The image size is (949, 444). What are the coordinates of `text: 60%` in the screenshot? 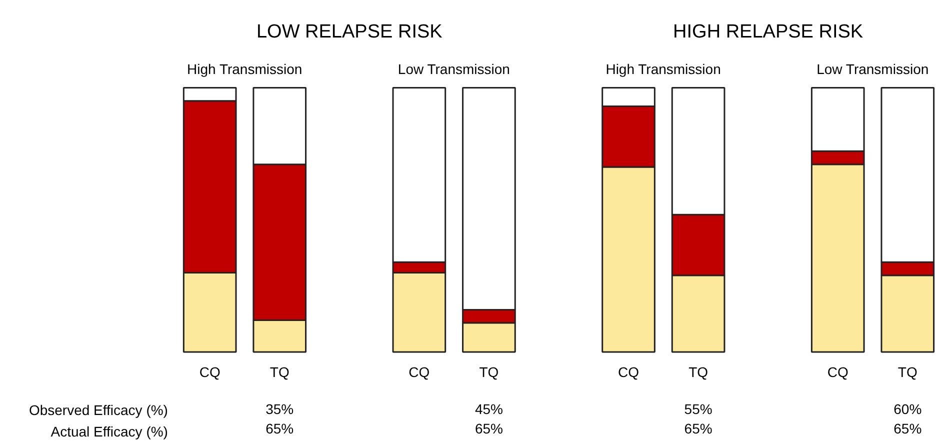 It's located at (908, 408).